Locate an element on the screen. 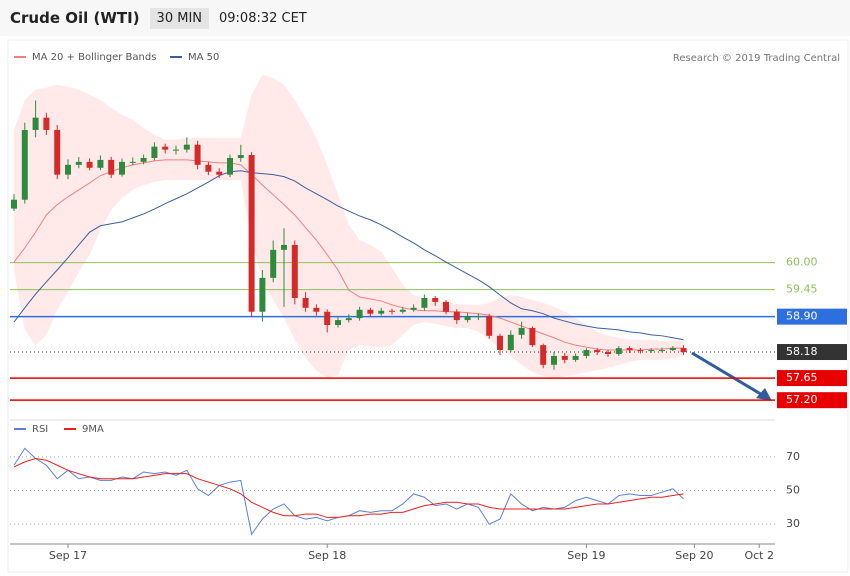  interval: 30 MIN is located at coordinates (179, 18).